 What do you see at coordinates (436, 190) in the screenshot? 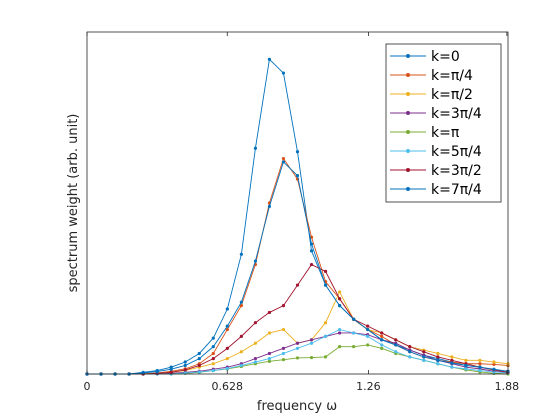
I see `legend-entry: k=7π/4` at bounding box center [436, 190].